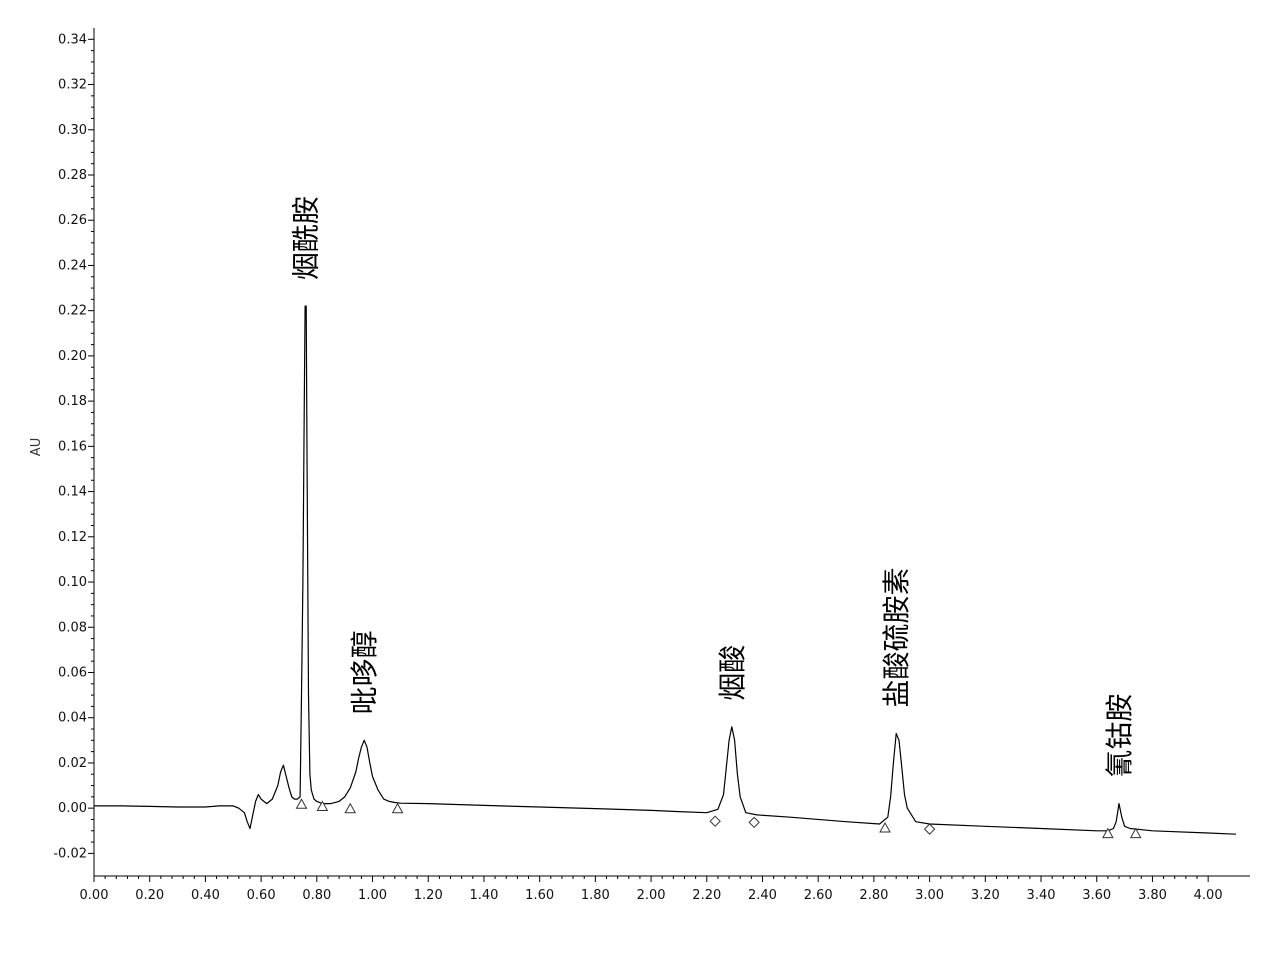 Image resolution: width=1280 pixels, height=960 pixels. I want to click on x-tick-label: 3.80, so click(1152, 895).